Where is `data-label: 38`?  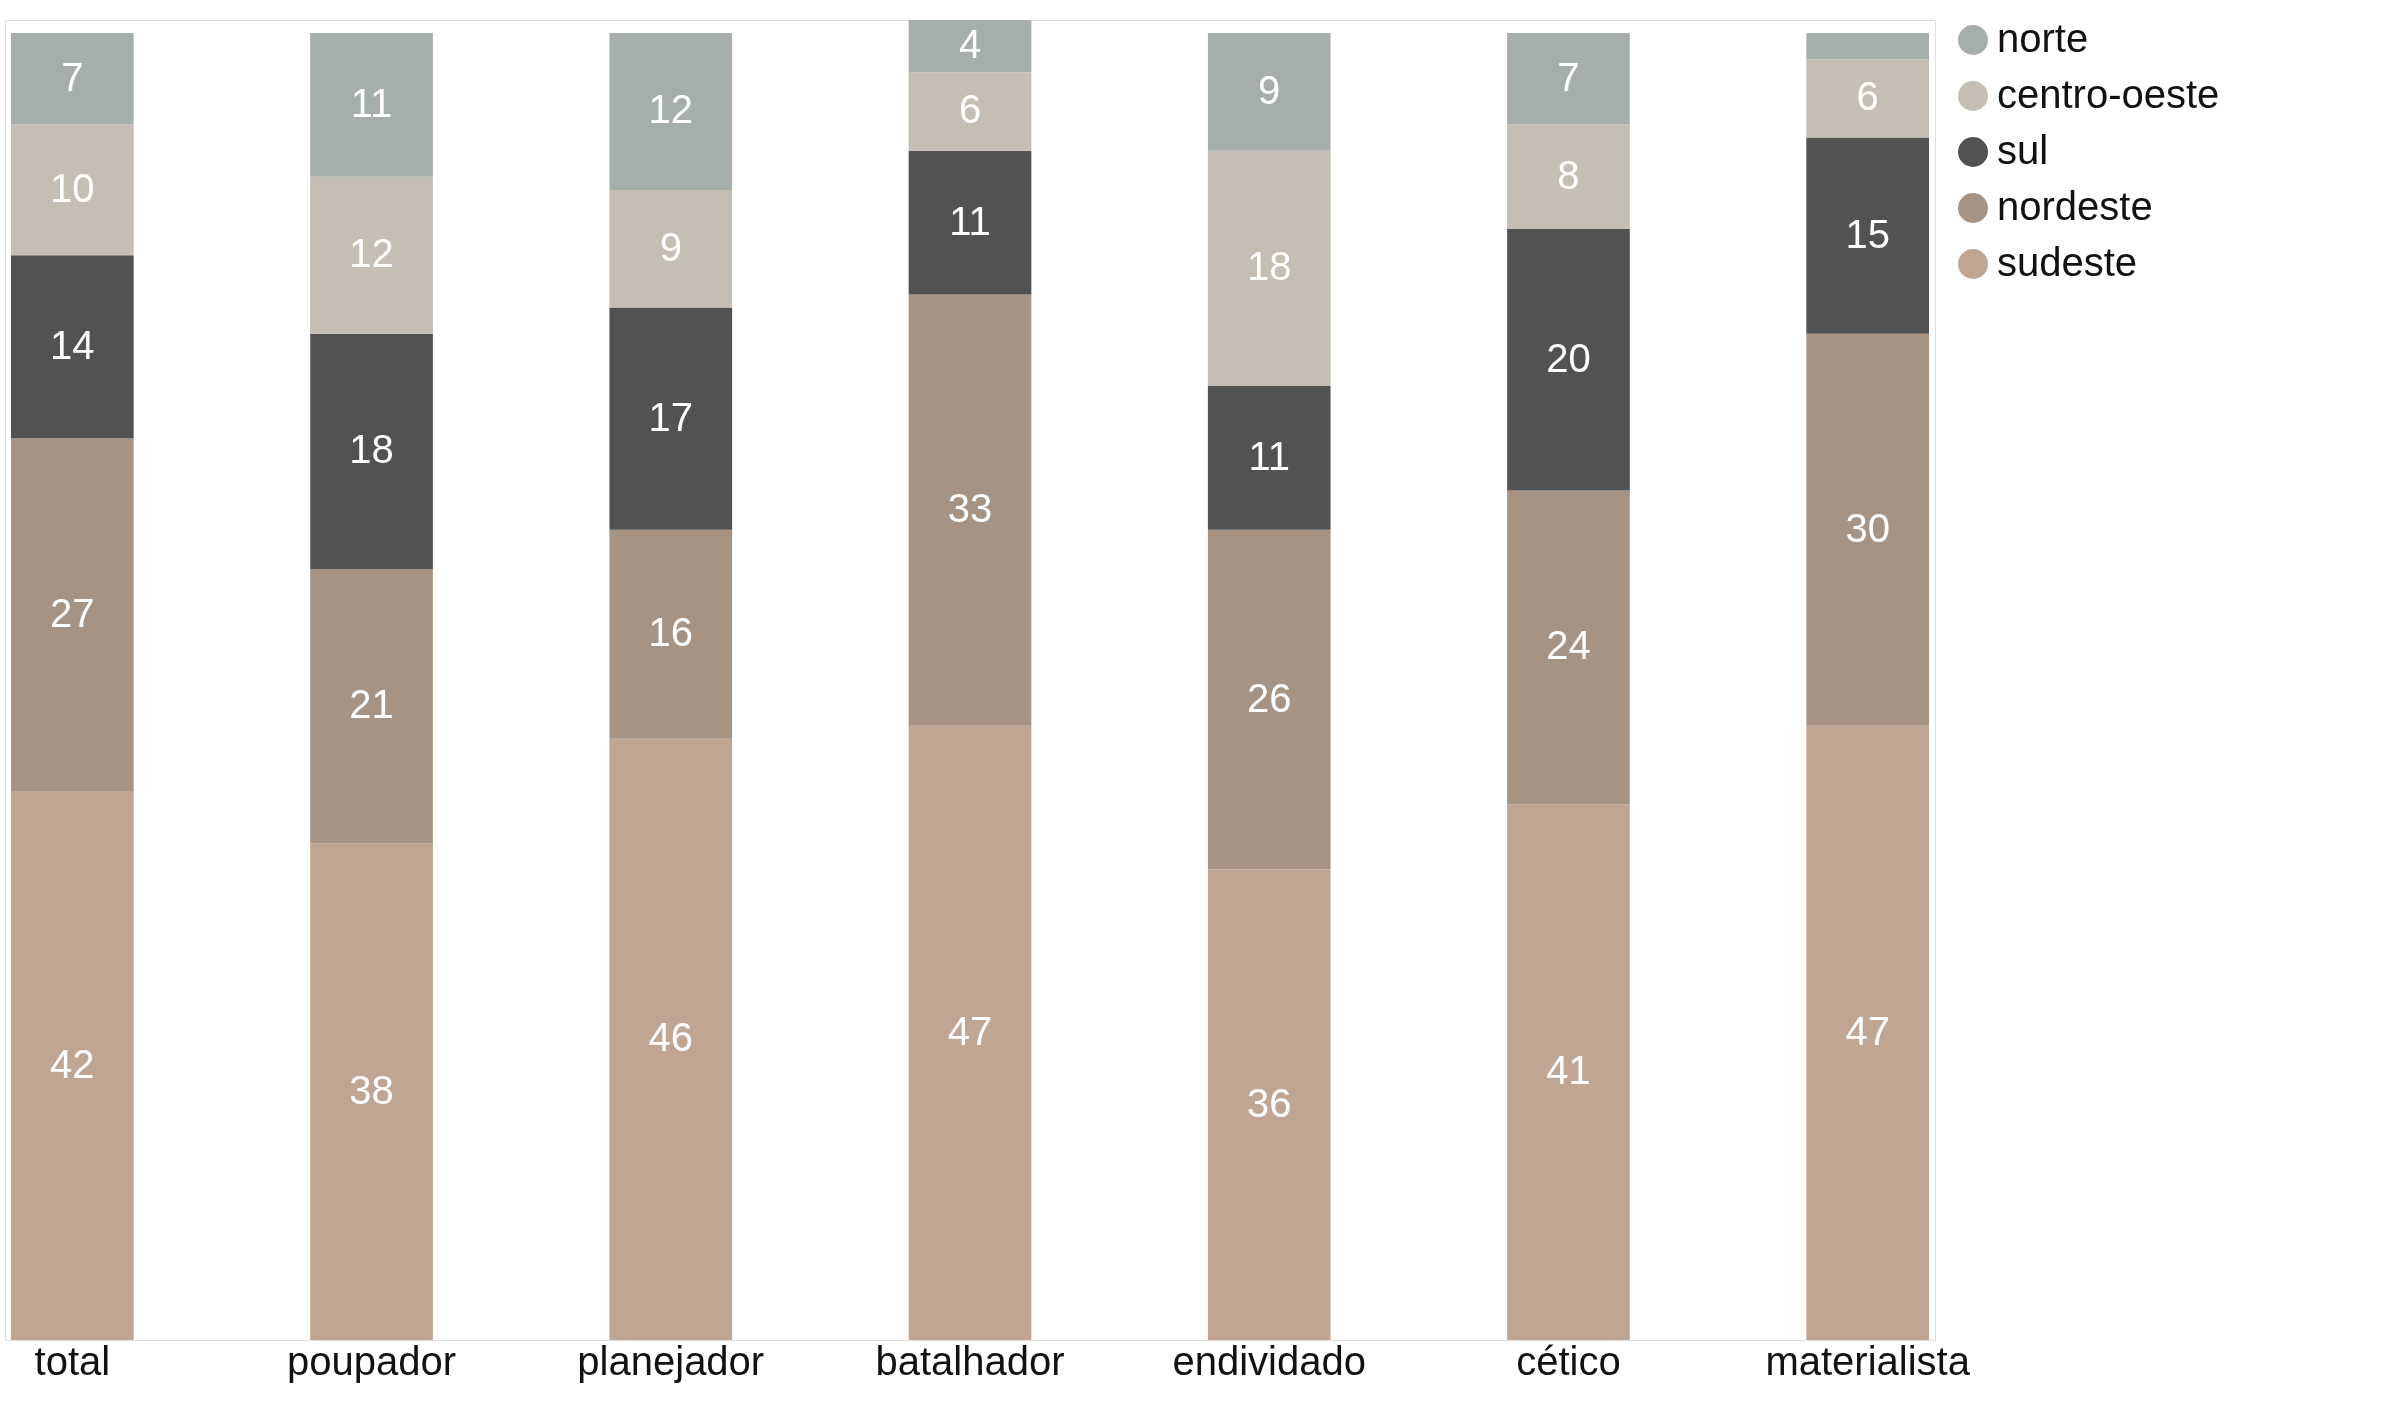 data-label: 38 is located at coordinates (371, 1089).